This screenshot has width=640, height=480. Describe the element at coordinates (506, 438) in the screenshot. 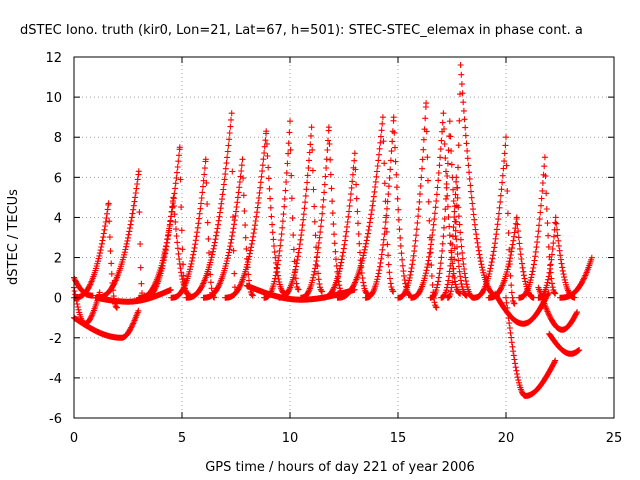

I see `x-tick-label: 20` at that location.